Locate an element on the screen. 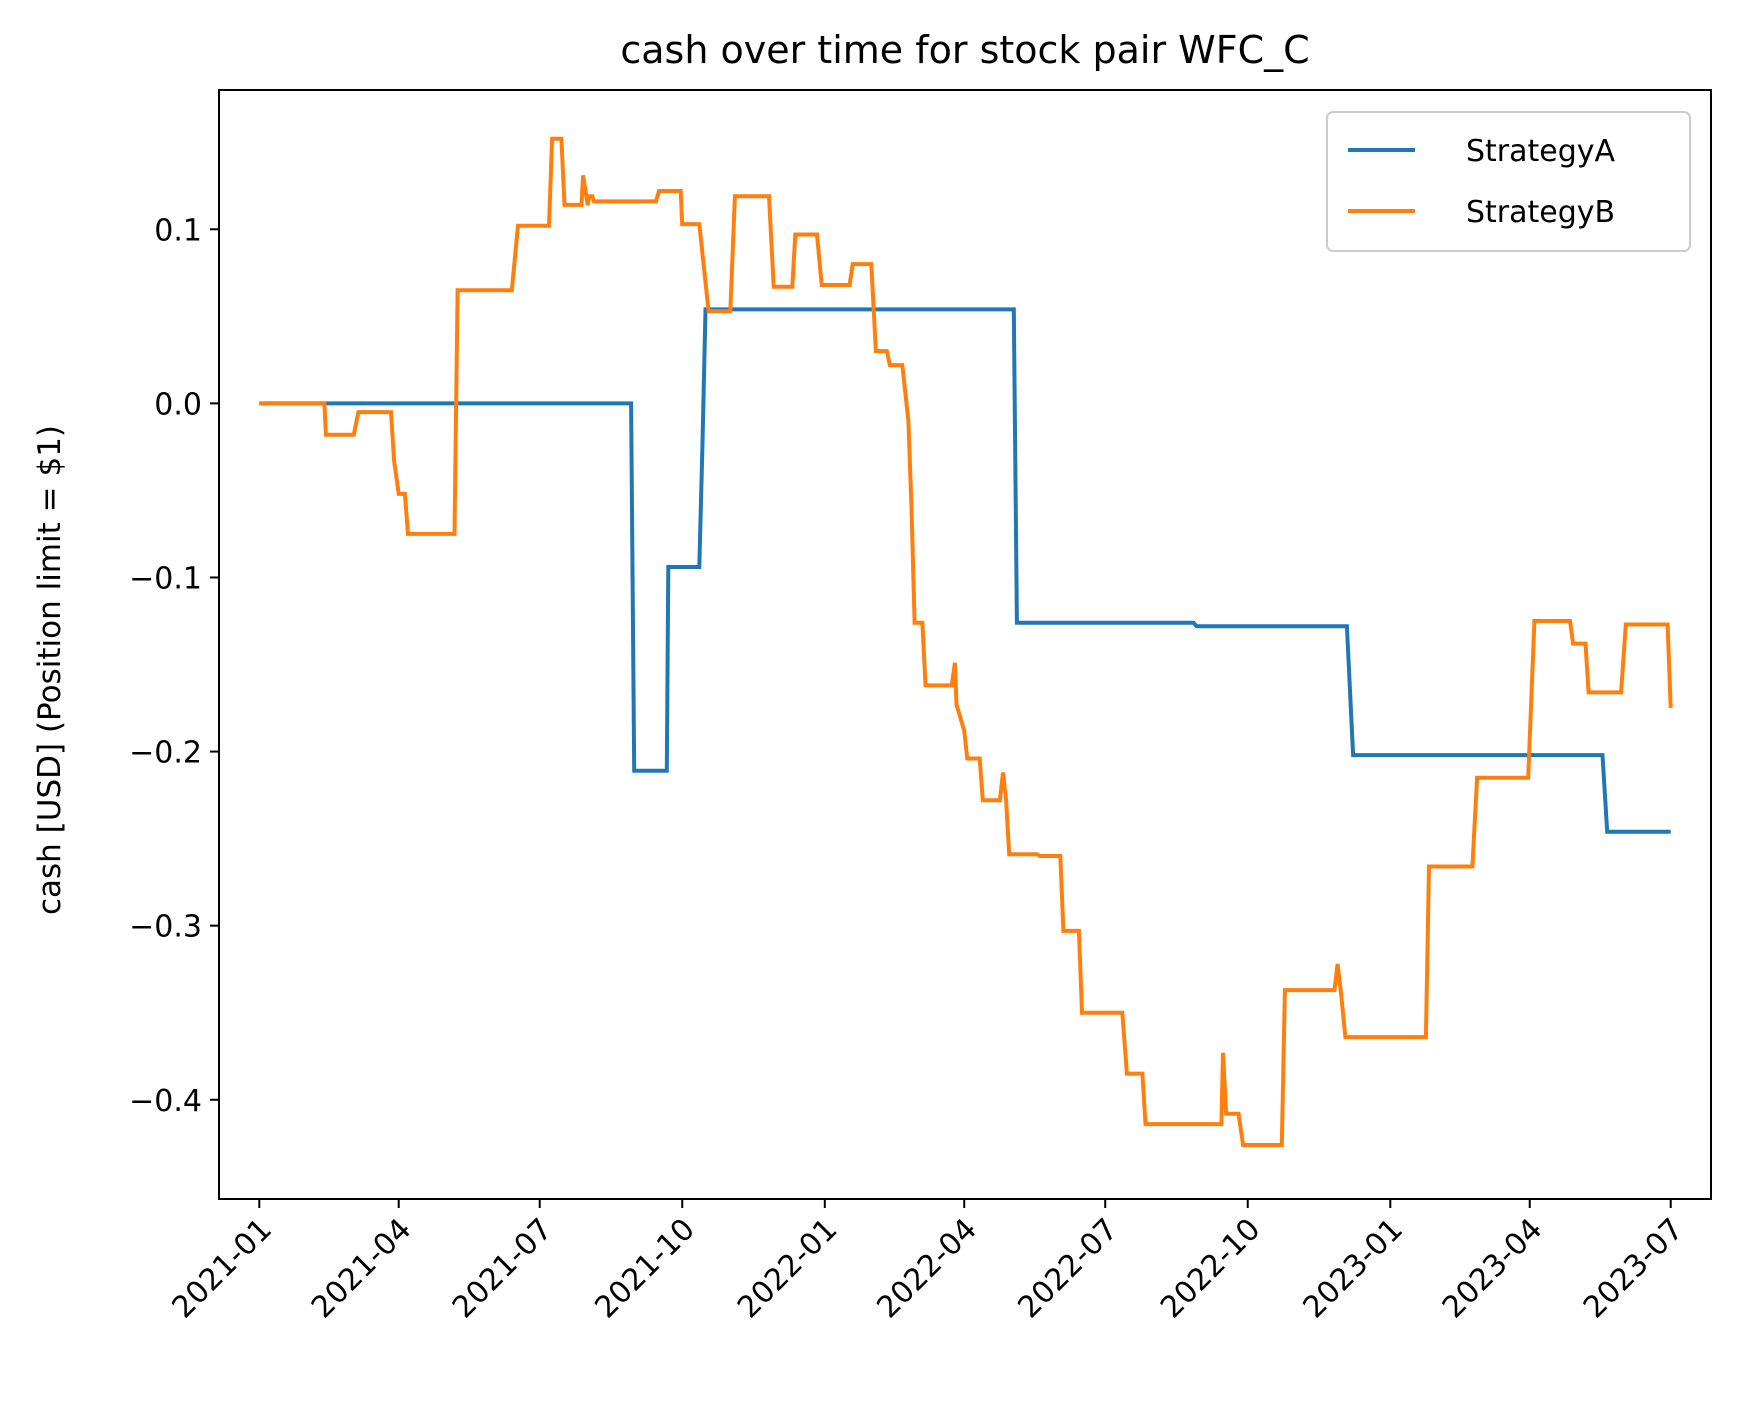  y-axis: 0.1 0.0 −0.1 −0.2 −0.3 −0.4 is located at coordinates (174, 666).